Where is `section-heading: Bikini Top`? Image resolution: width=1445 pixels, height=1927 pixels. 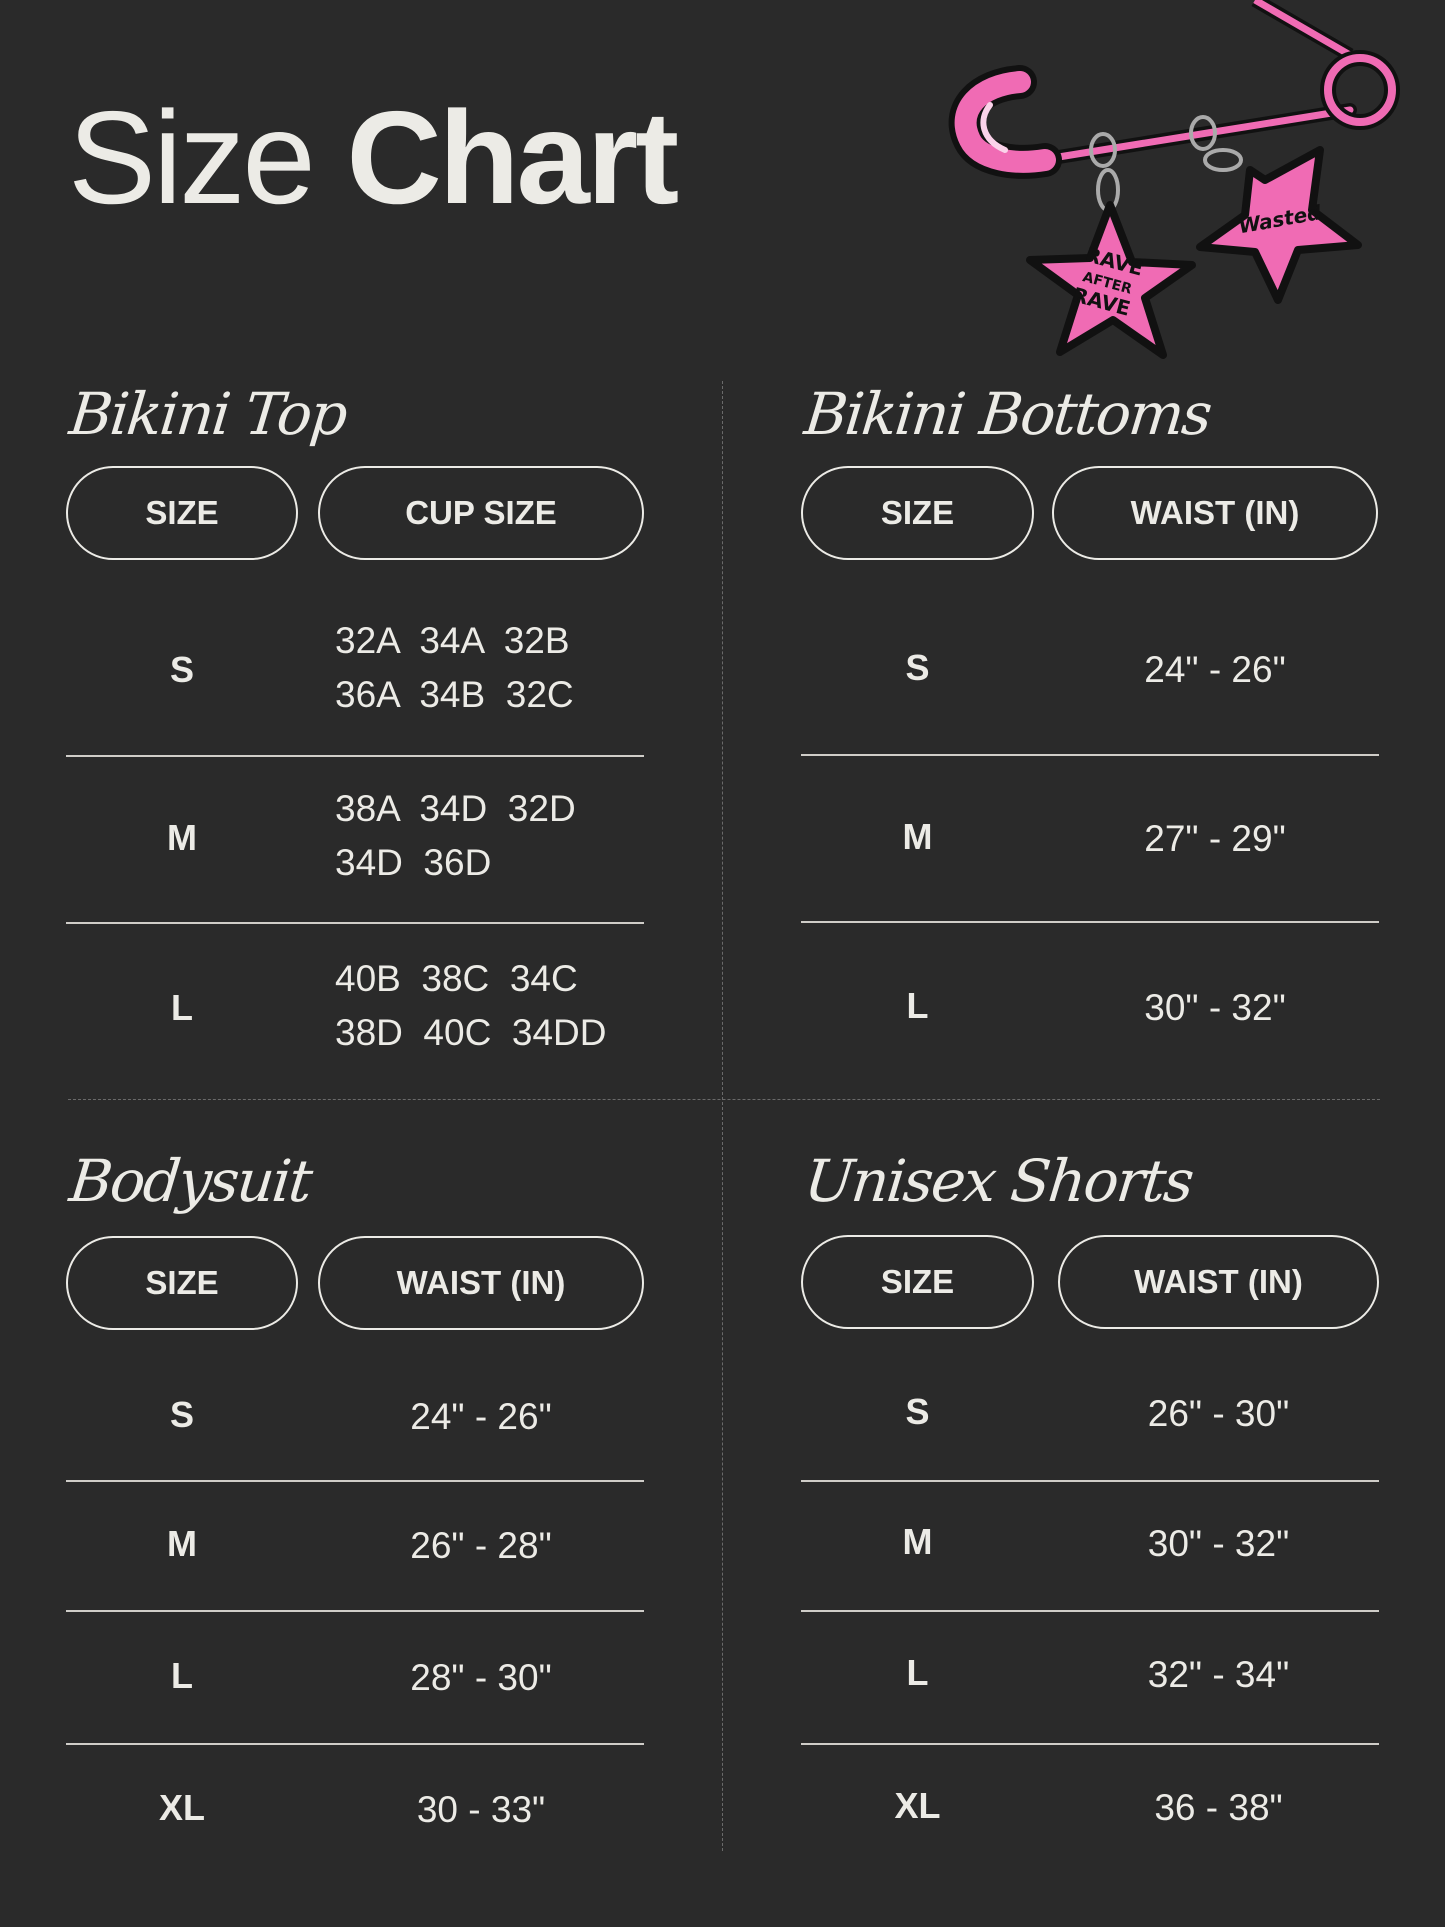
section-heading: Bikini Top is located at coordinates (208, 414).